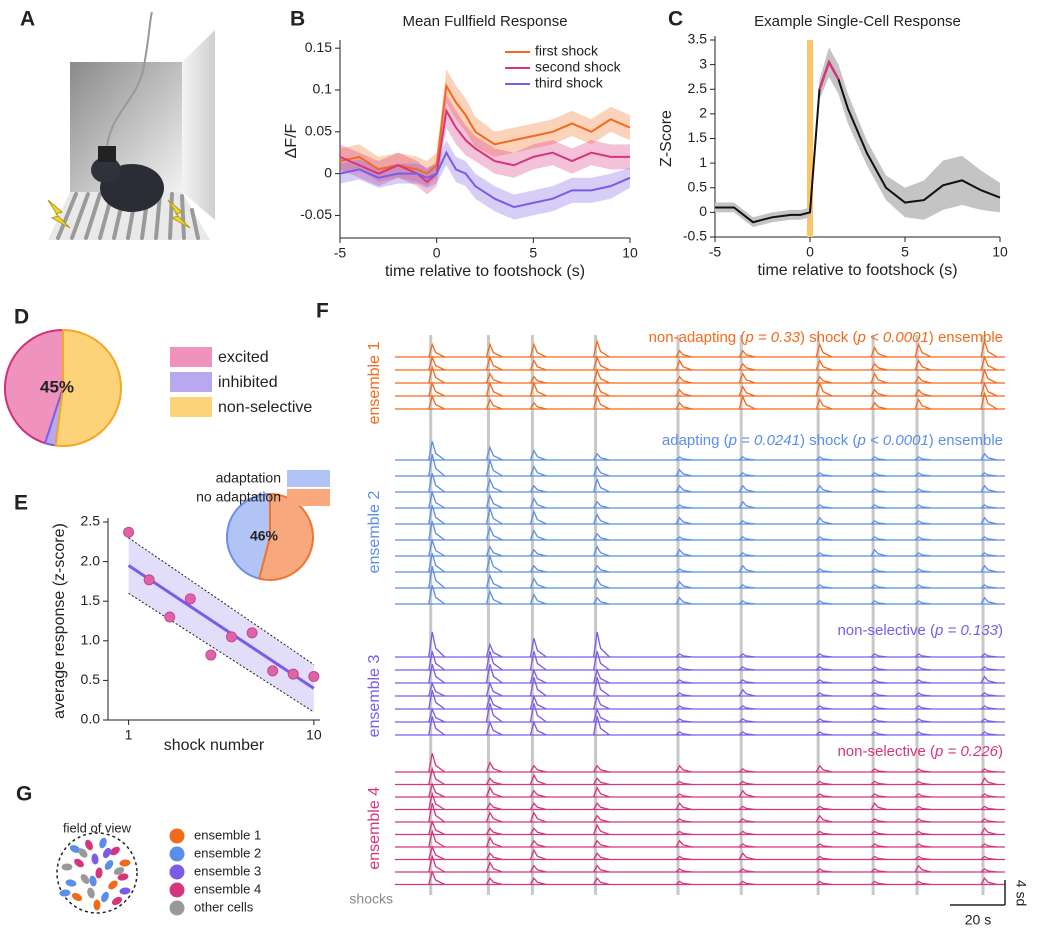  What do you see at coordinates (323, 89) in the screenshot?
I see `y-tick-label: 0.1` at bounding box center [323, 89].